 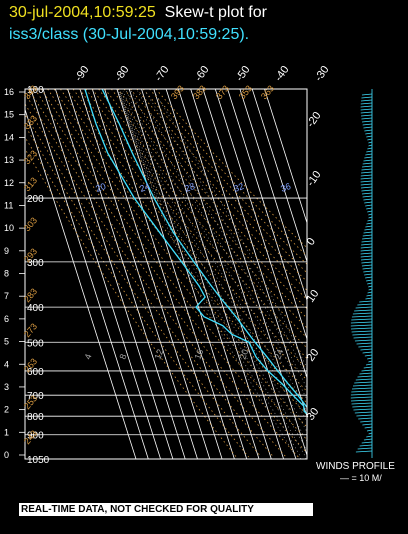 I want to click on temperature-tick-label: -50, so click(x=243, y=74).